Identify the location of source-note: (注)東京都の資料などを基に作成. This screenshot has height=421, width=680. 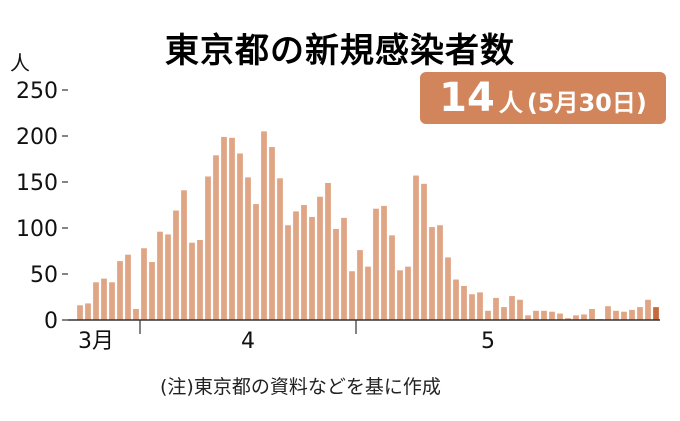
(300, 387).